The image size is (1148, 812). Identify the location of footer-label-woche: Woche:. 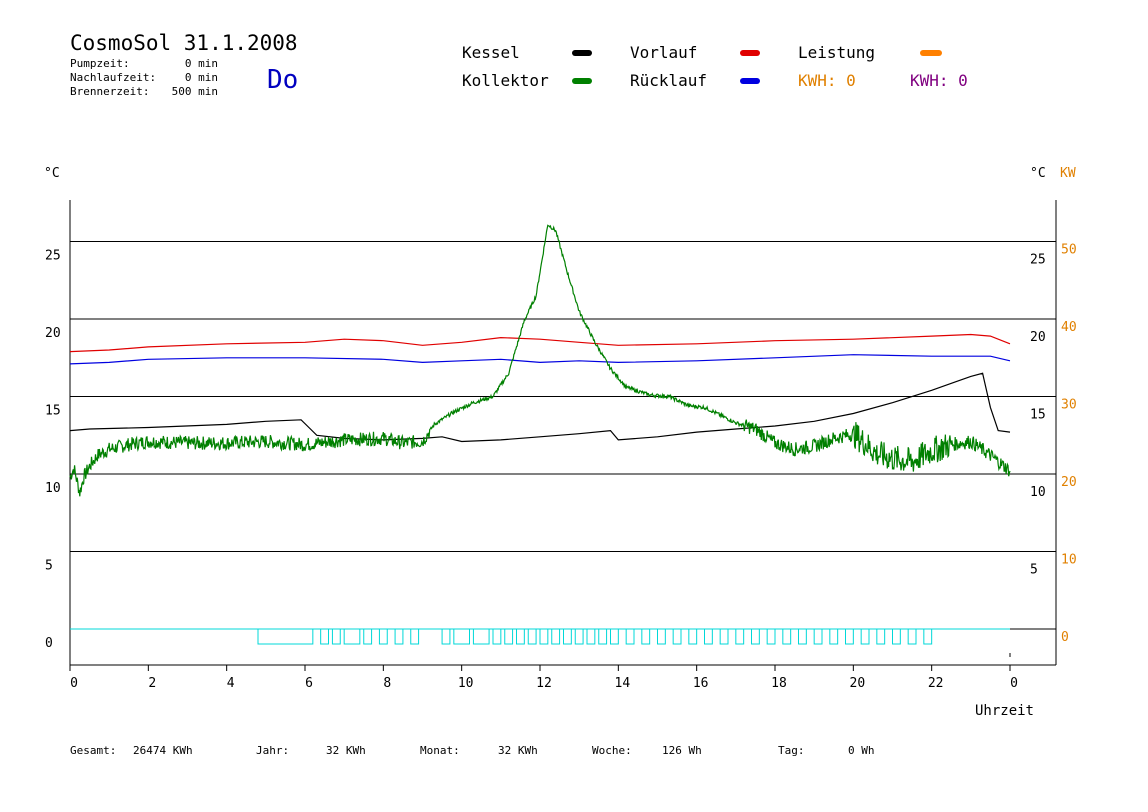
(612, 750).